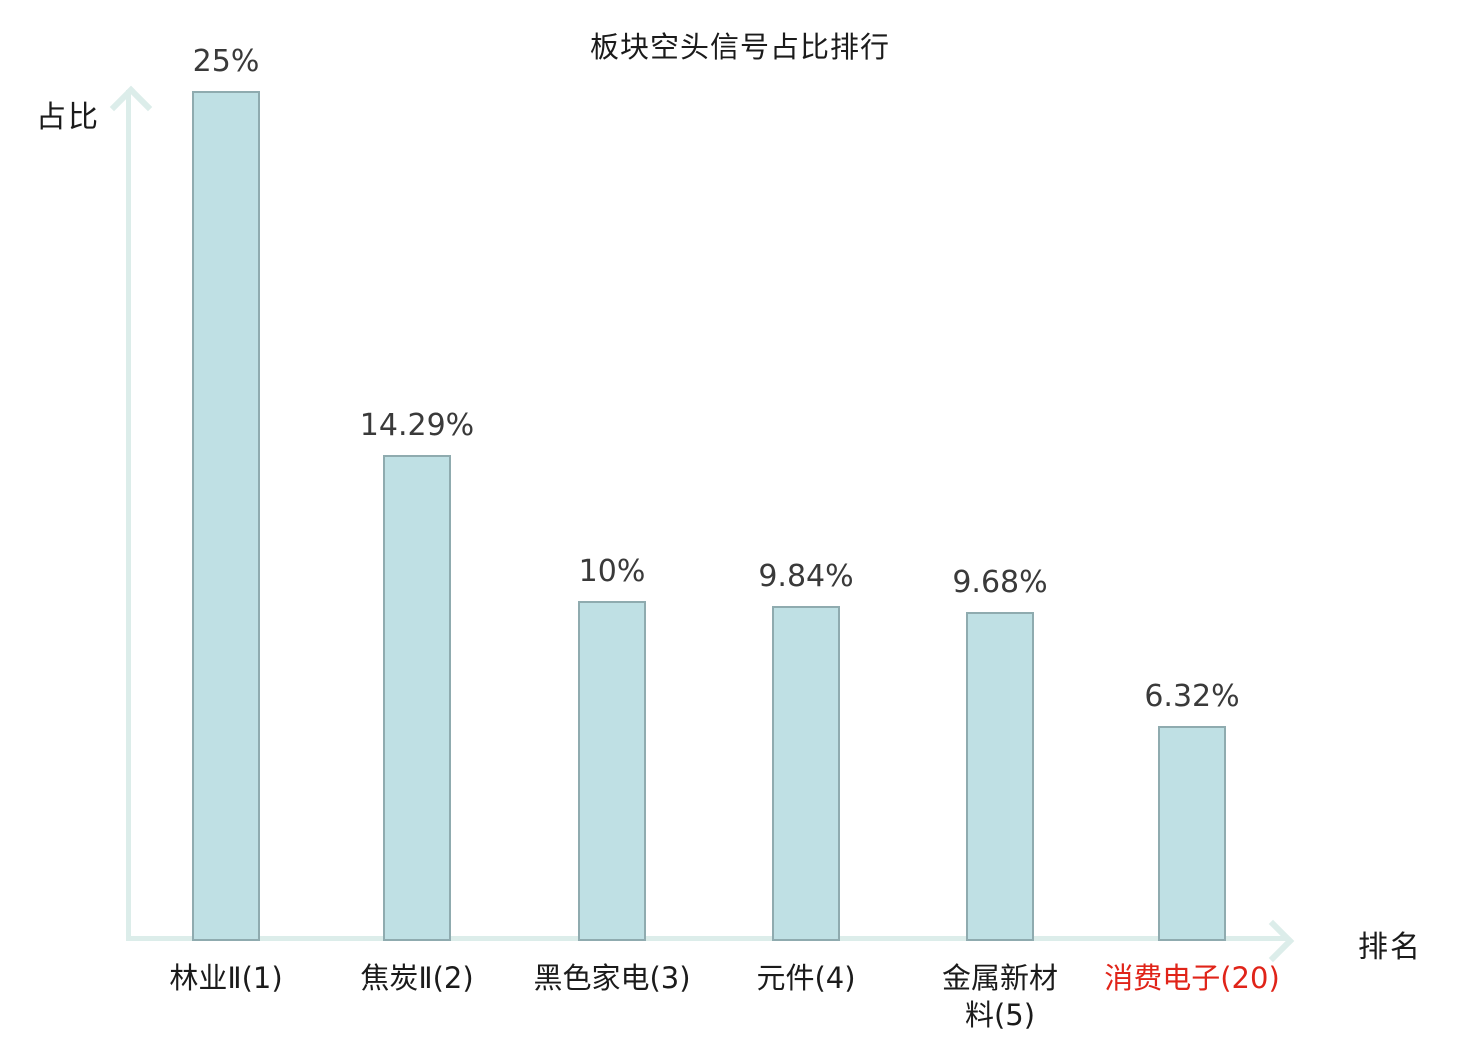  I want to click on bar-value-label: 9.68%, so click(1000, 582).